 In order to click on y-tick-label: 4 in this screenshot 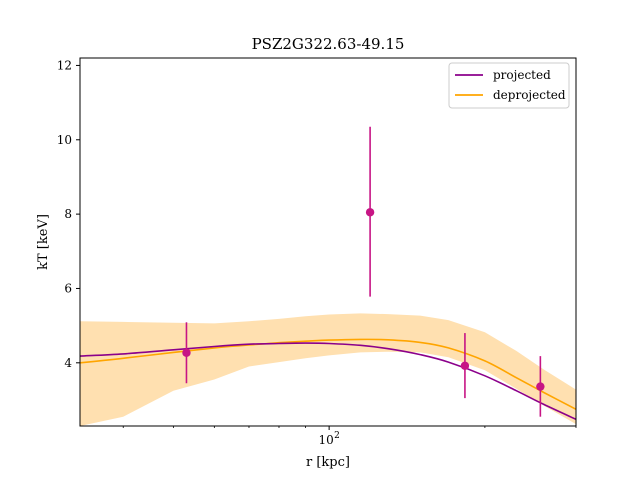, I will do `click(68, 363)`.